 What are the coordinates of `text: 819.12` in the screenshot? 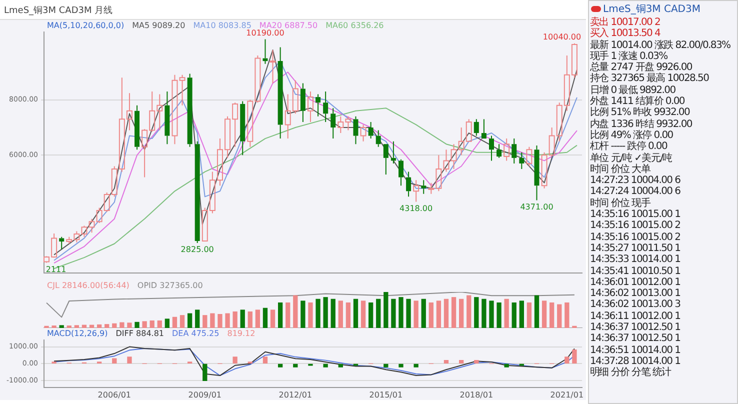 It's located at (241, 333).